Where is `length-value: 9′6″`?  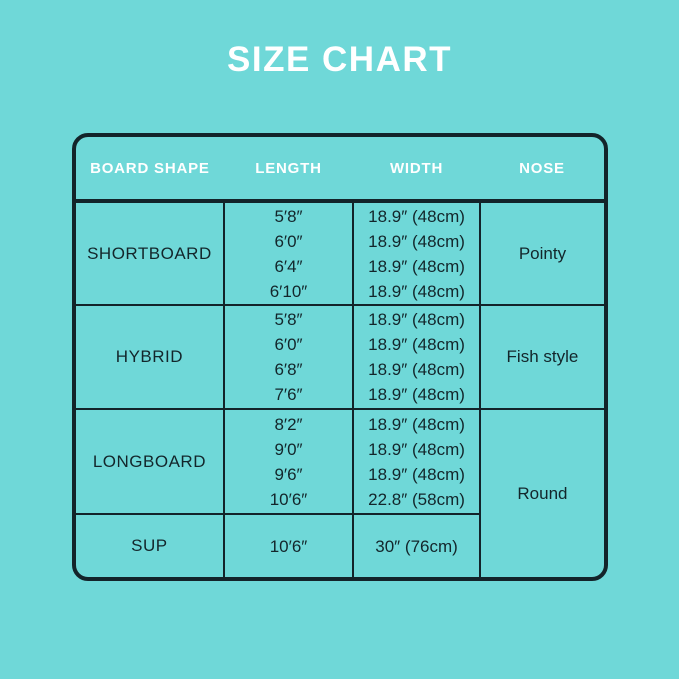 length-value: 9′6″ is located at coordinates (288, 474).